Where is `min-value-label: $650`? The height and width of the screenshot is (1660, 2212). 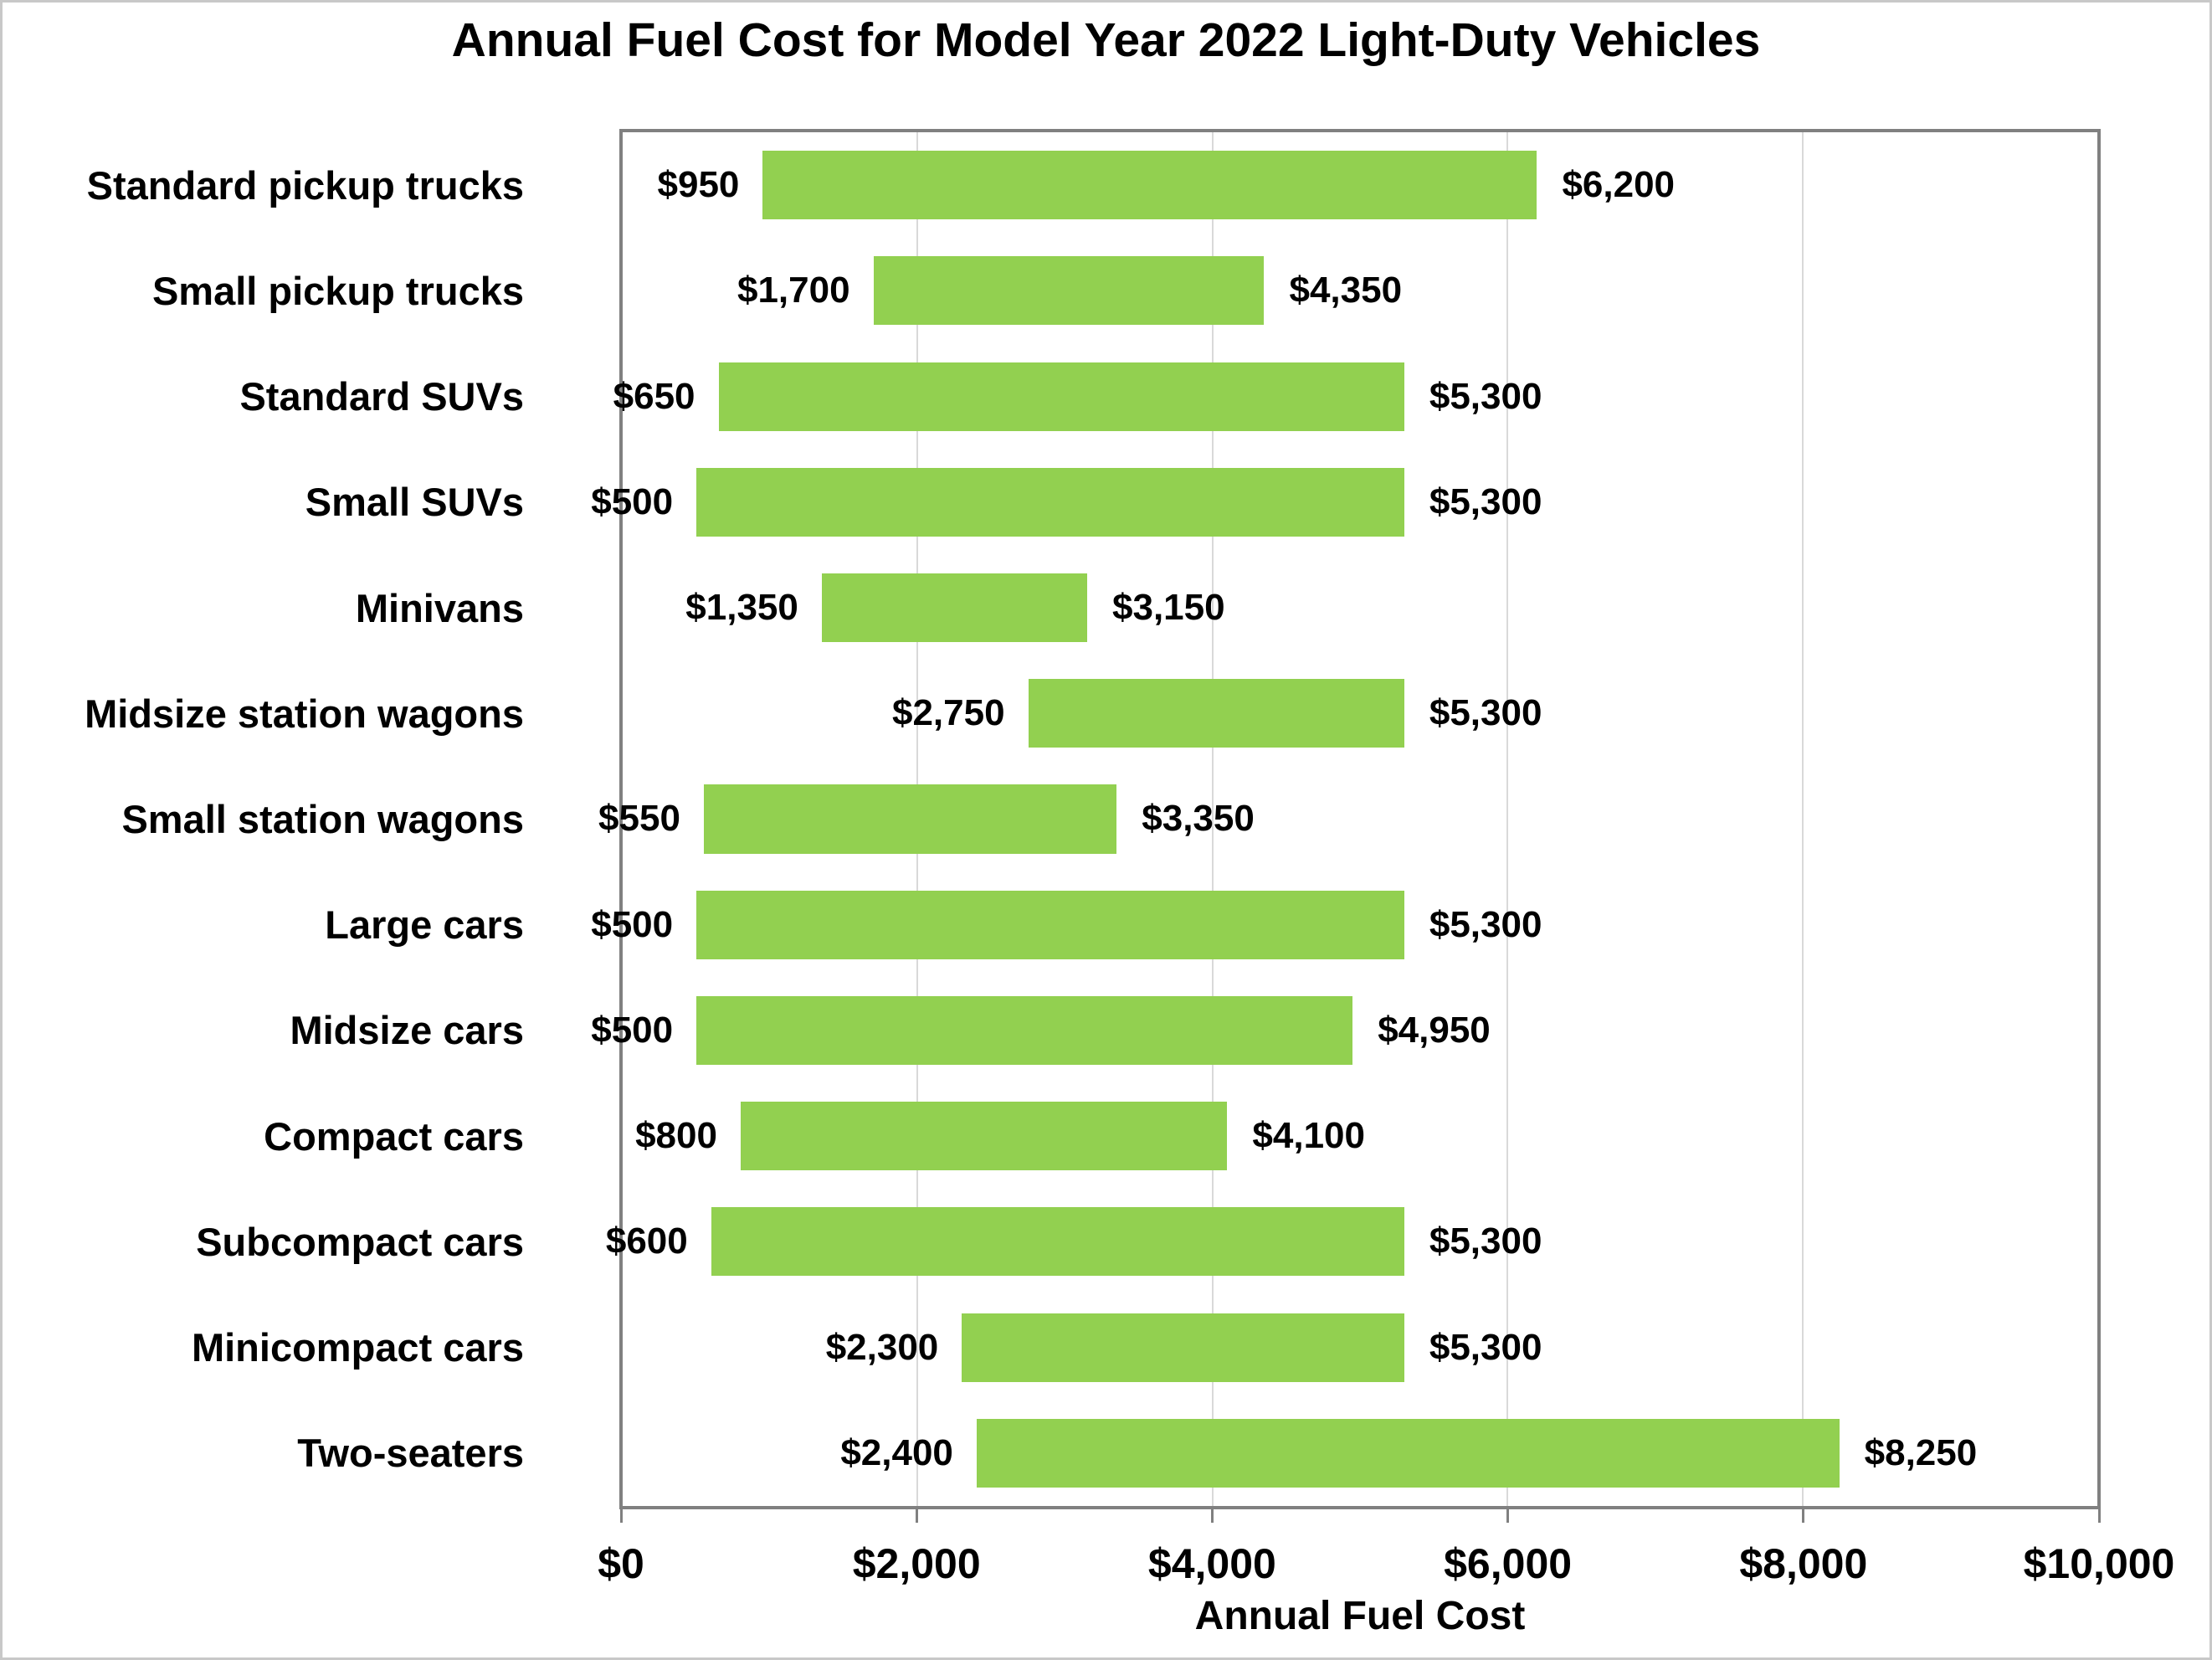
min-value-label: $650 is located at coordinates (654, 396).